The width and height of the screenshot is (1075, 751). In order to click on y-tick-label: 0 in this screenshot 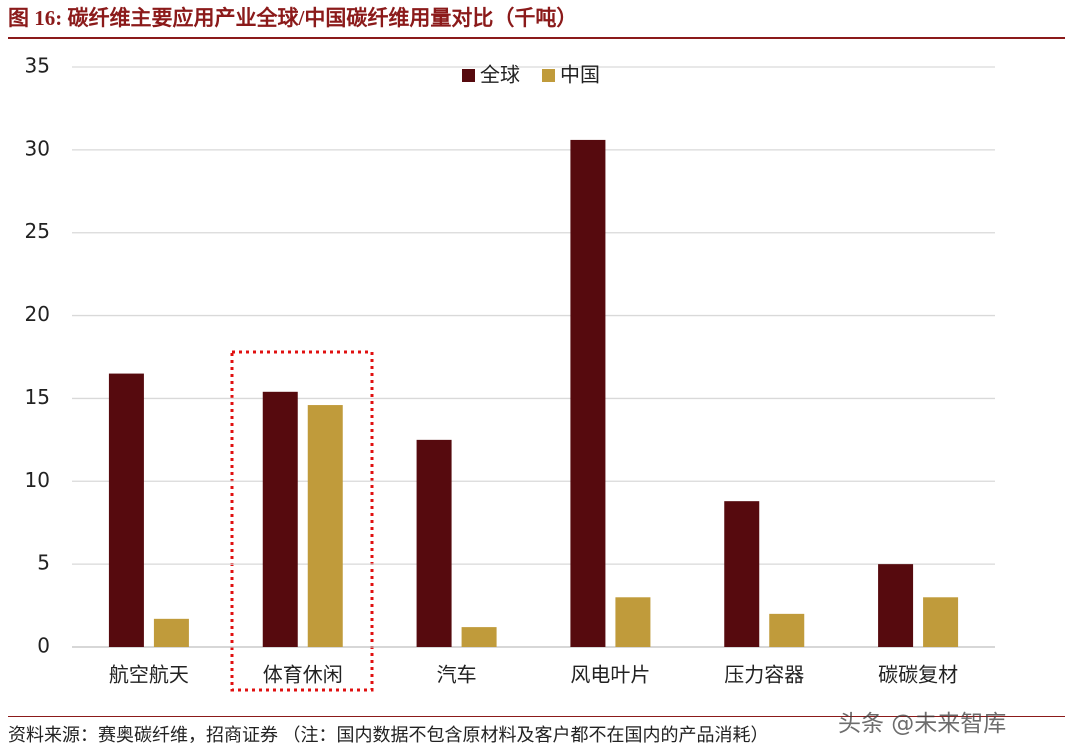, I will do `click(43, 646)`.